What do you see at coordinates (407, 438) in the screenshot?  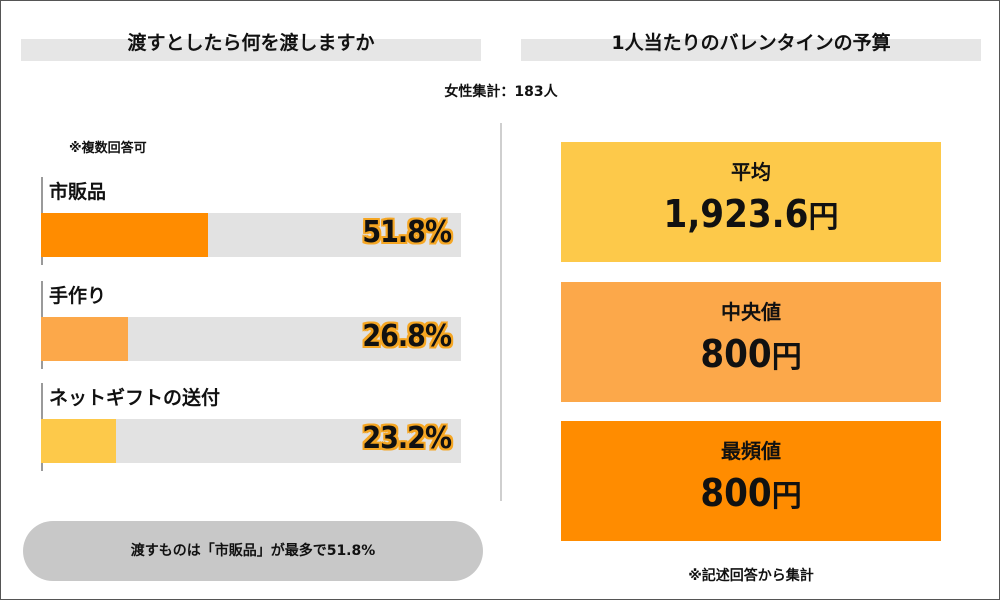 I see `bar-value-label: 23.2%` at bounding box center [407, 438].